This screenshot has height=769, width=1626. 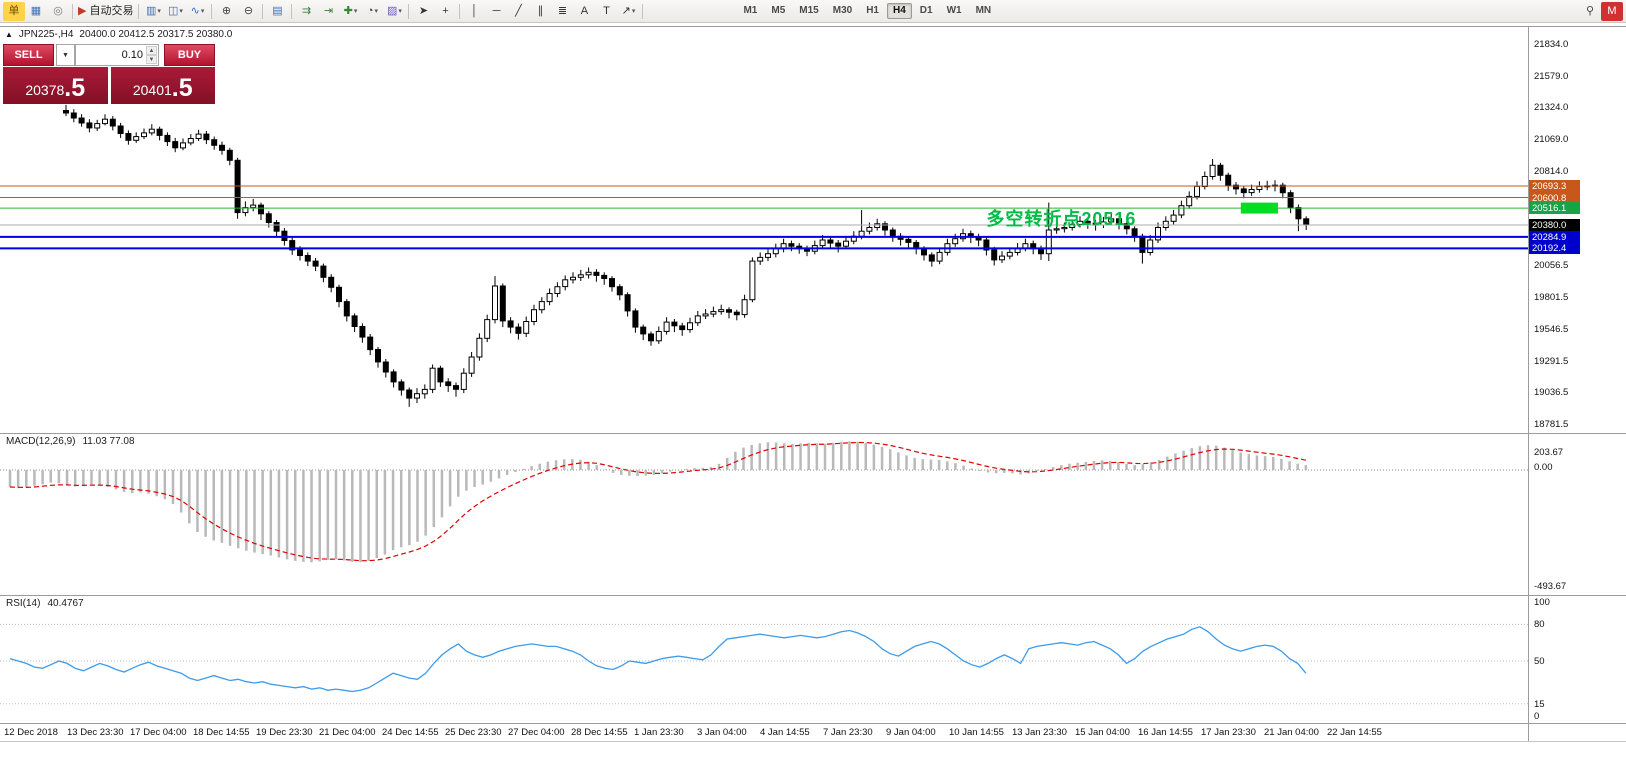 I want to click on profiles-icon: ◎, so click(x=58, y=11).